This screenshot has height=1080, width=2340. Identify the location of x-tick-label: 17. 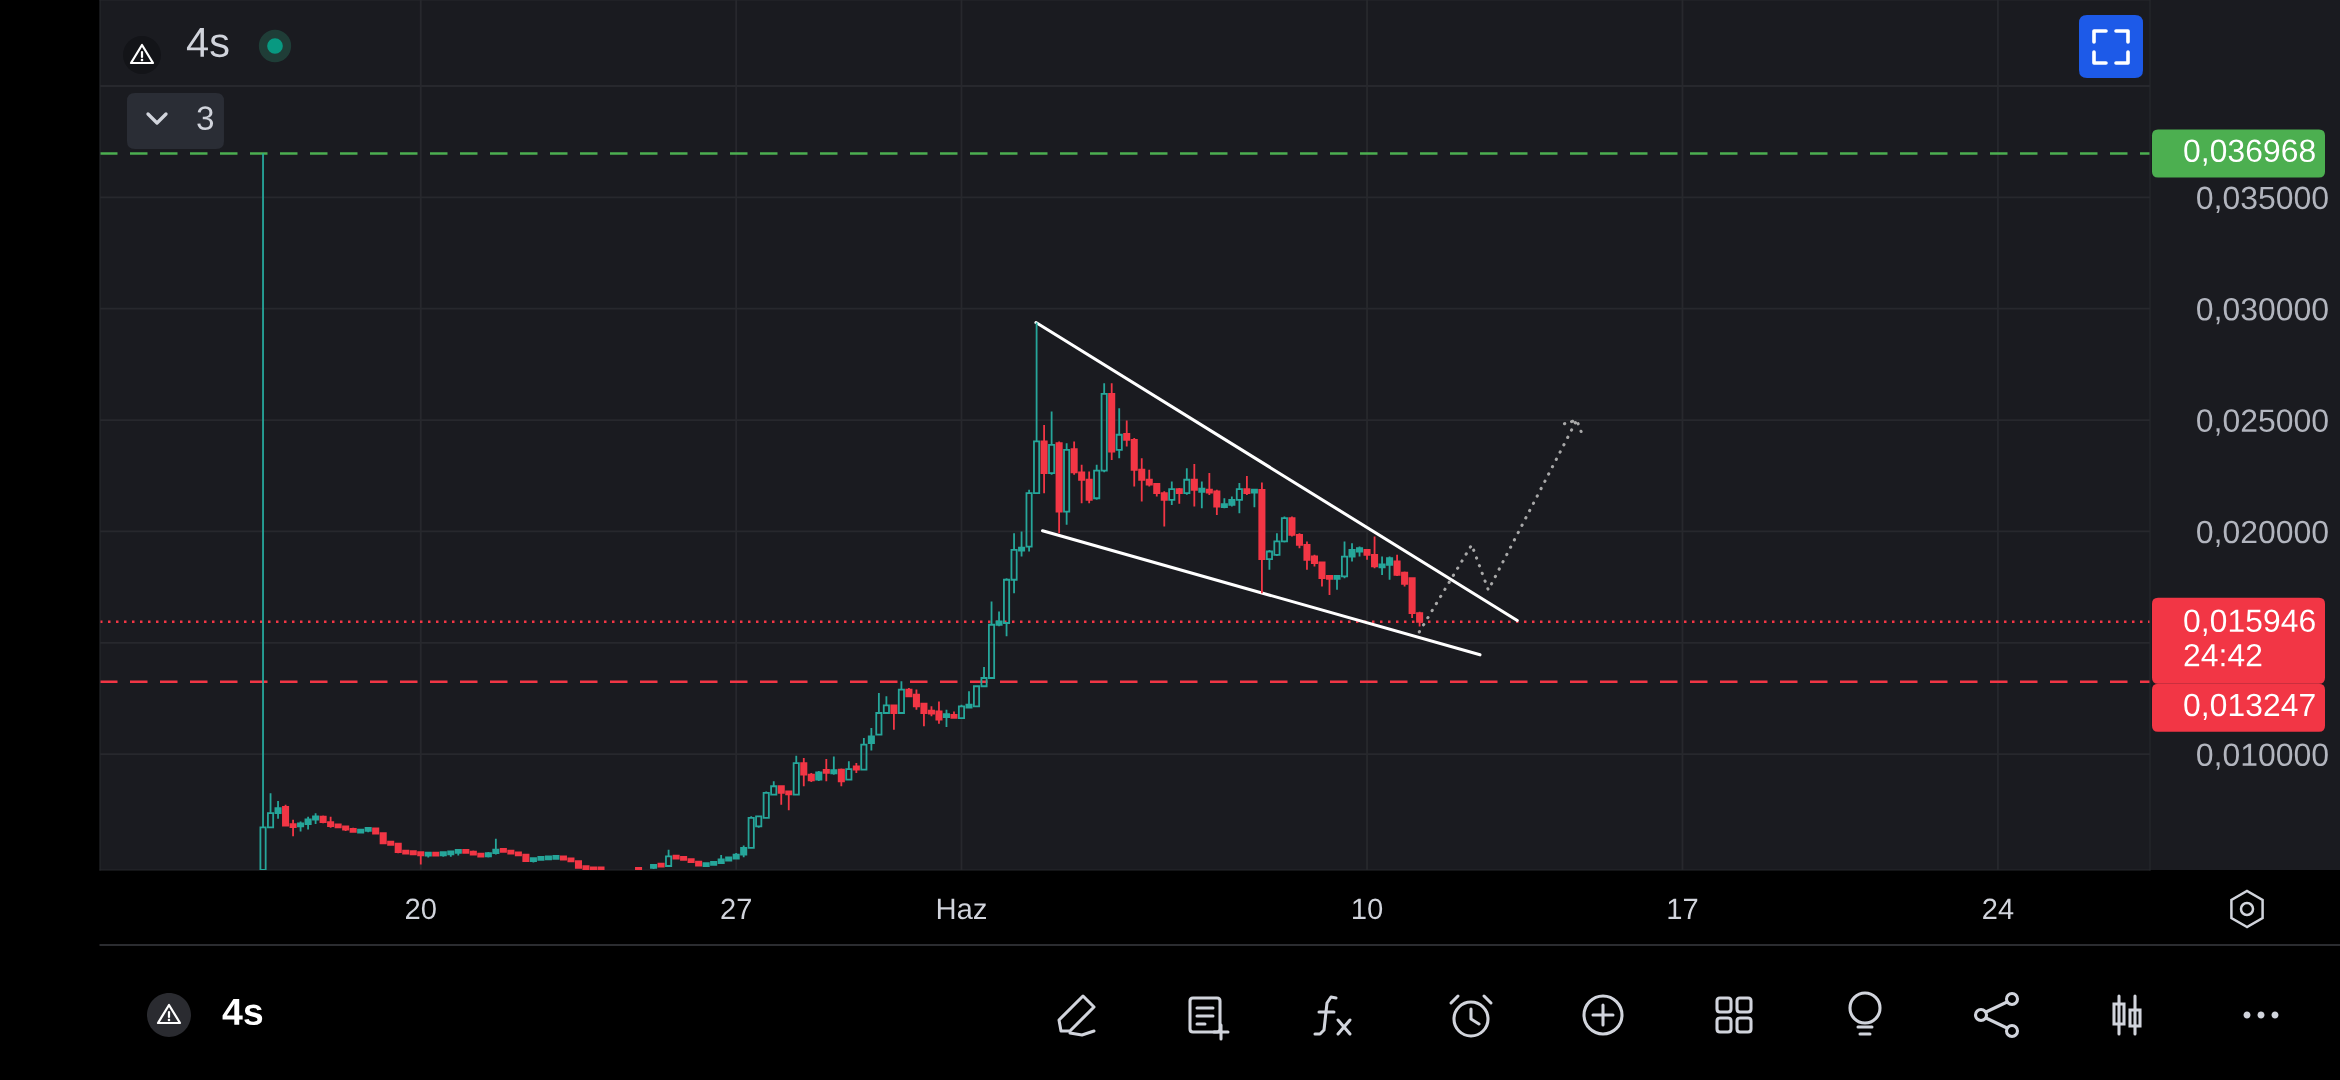
(1683, 908).